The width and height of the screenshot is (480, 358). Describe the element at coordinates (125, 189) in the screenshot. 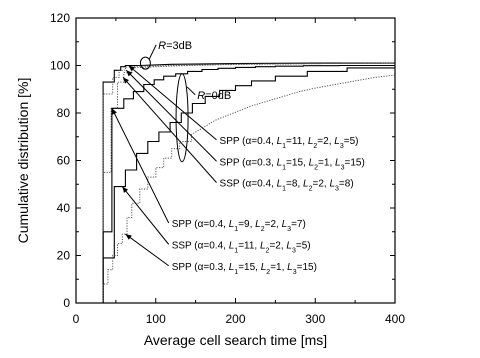

I see `series-label-arrowhead-s5` at that location.